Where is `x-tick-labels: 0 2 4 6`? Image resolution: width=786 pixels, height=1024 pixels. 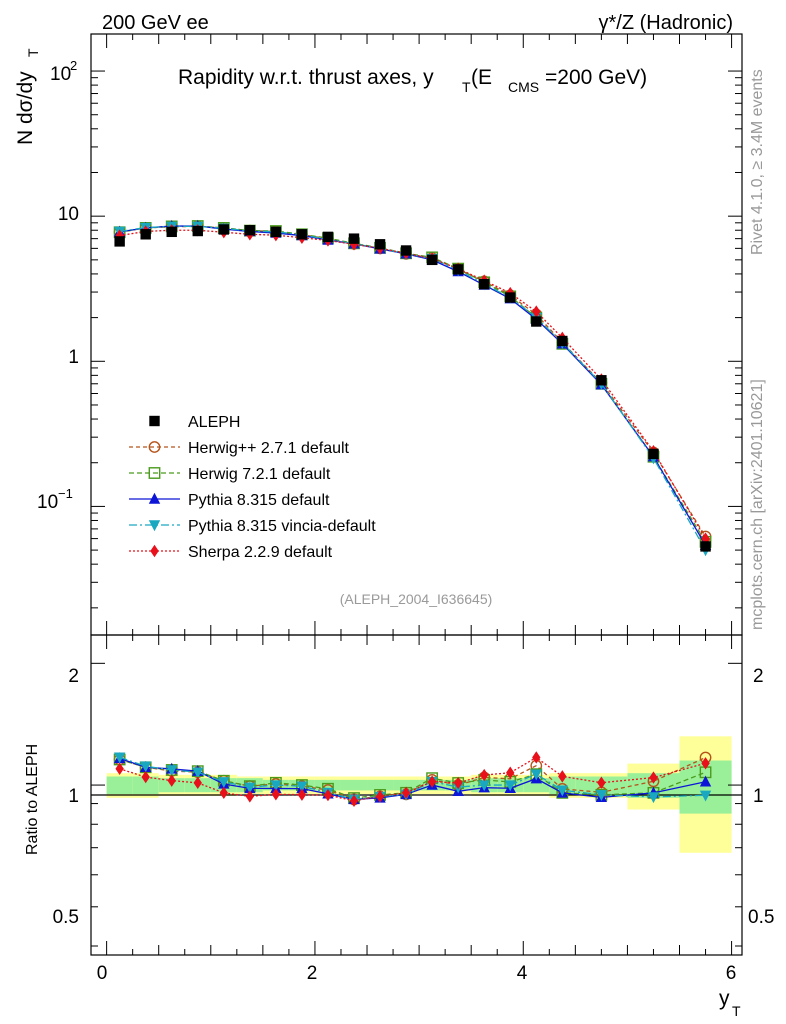 x-tick-labels: 0 2 4 6 is located at coordinates (417, 973).